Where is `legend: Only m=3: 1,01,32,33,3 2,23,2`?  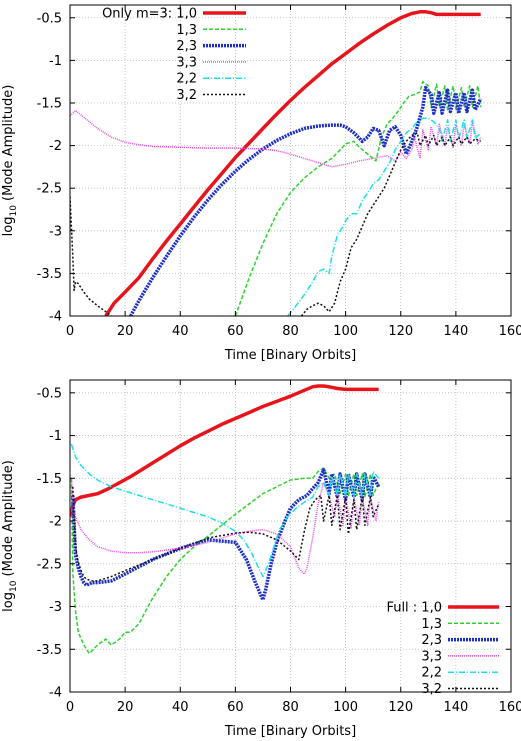 legend: Only m=3: 1,01,32,33,3 2,23,2 is located at coordinates (174, 55).